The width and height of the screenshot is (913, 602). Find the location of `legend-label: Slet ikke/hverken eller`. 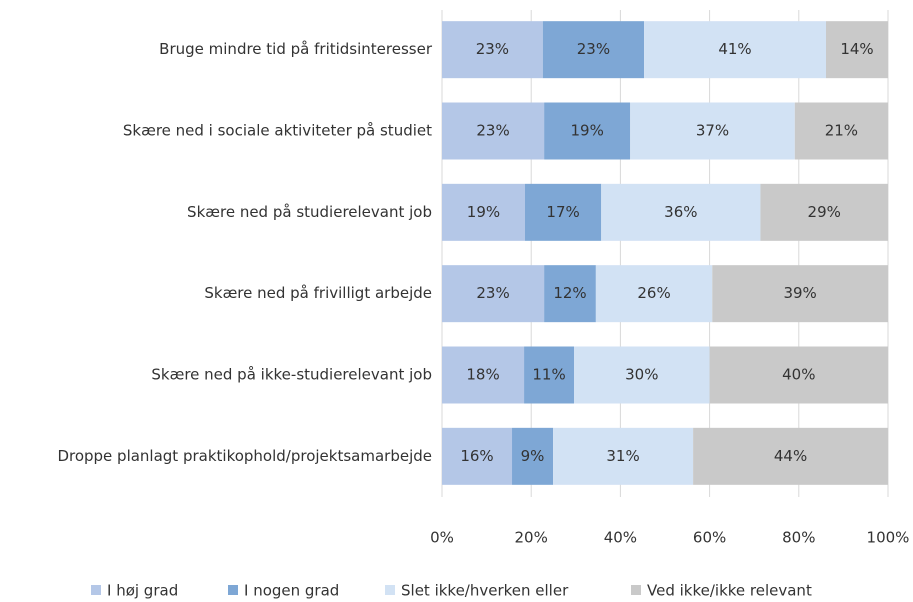

legend-label: Slet ikke/hverken eller is located at coordinates (485, 591).